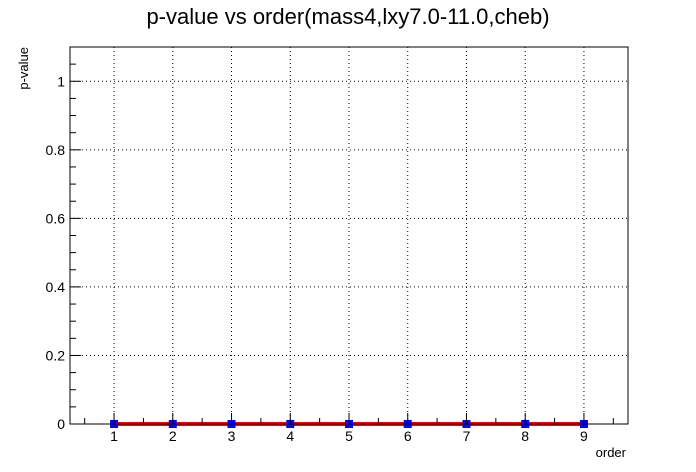 The width and height of the screenshot is (696, 472). What do you see at coordinates (349, 436) in the screenshot?
I see `x-tick-label: 5` at bounding box center [349, 436].